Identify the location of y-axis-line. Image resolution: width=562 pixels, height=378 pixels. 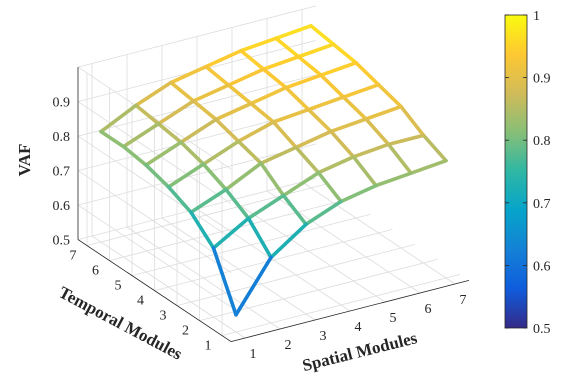
(154, 290).